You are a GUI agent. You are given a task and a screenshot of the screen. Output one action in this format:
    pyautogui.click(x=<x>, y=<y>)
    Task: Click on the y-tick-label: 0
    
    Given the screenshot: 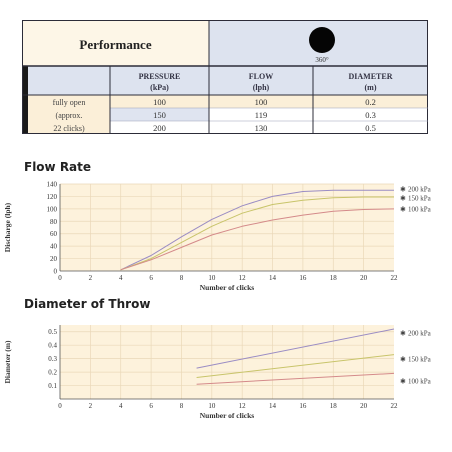 What is the action you would take?
    pyautogui.click(x=56, y=272)
    